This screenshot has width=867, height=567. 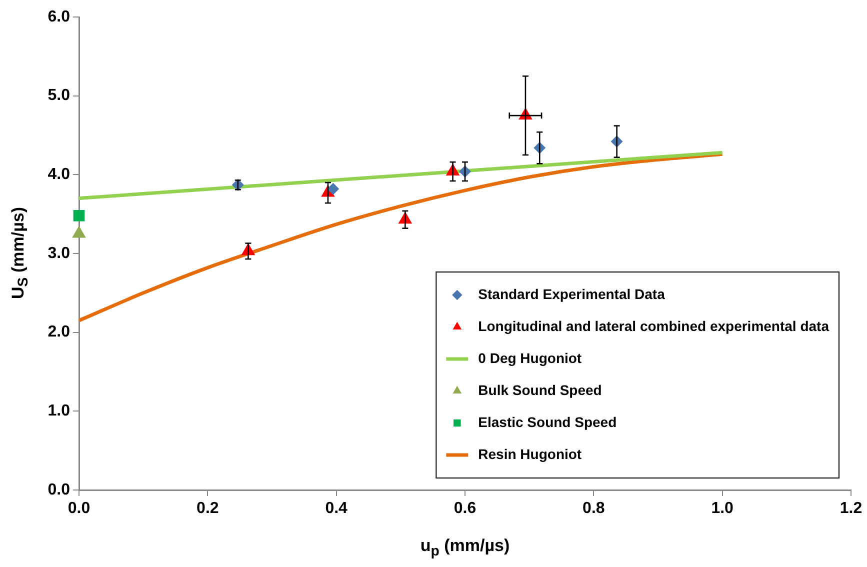 I want to click on y-tick-label: 1.0, so click(x=59, y=411).